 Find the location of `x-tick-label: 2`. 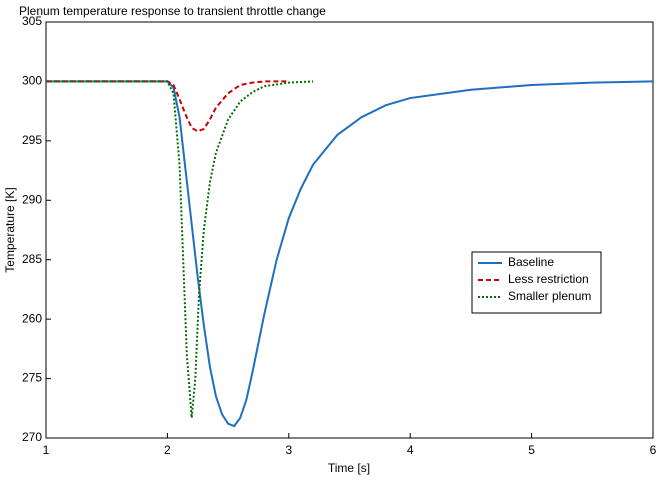

x-tick-label: 2 is located at coordinates (167, 450).